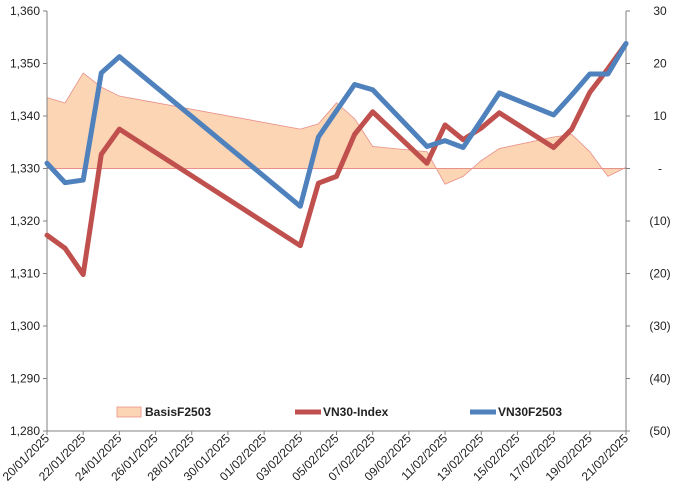 The image size is (676, 504). What do you see at coordinates (129, 412) in the screenshot?
I see `legend-swatch-basisf2503` at bounding box center [129, 412].